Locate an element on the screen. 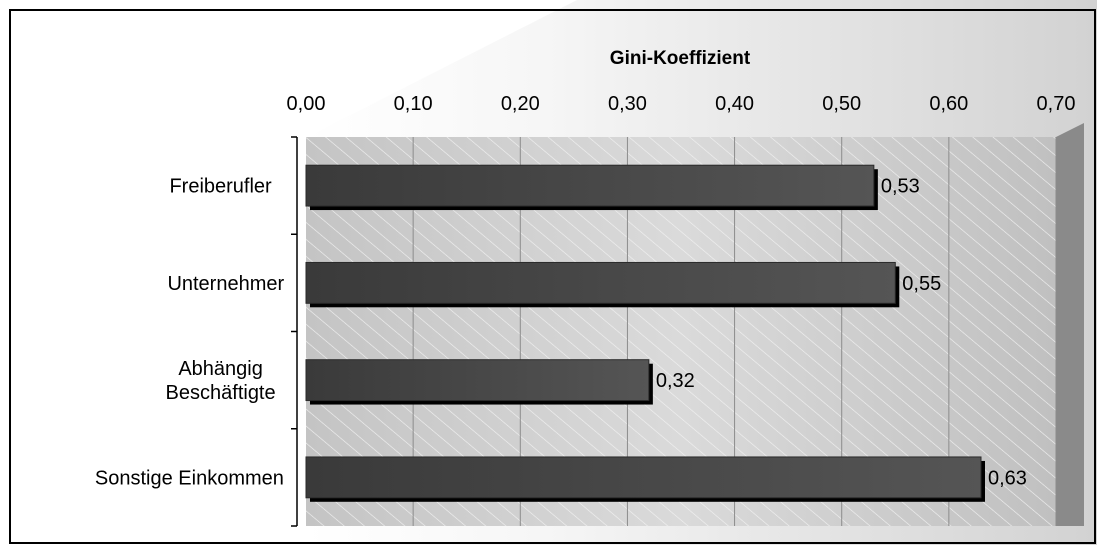 The height and width of the screenshot is (545, 1097). x-tick-label: 0,40 is located at coordinates (734, 104).